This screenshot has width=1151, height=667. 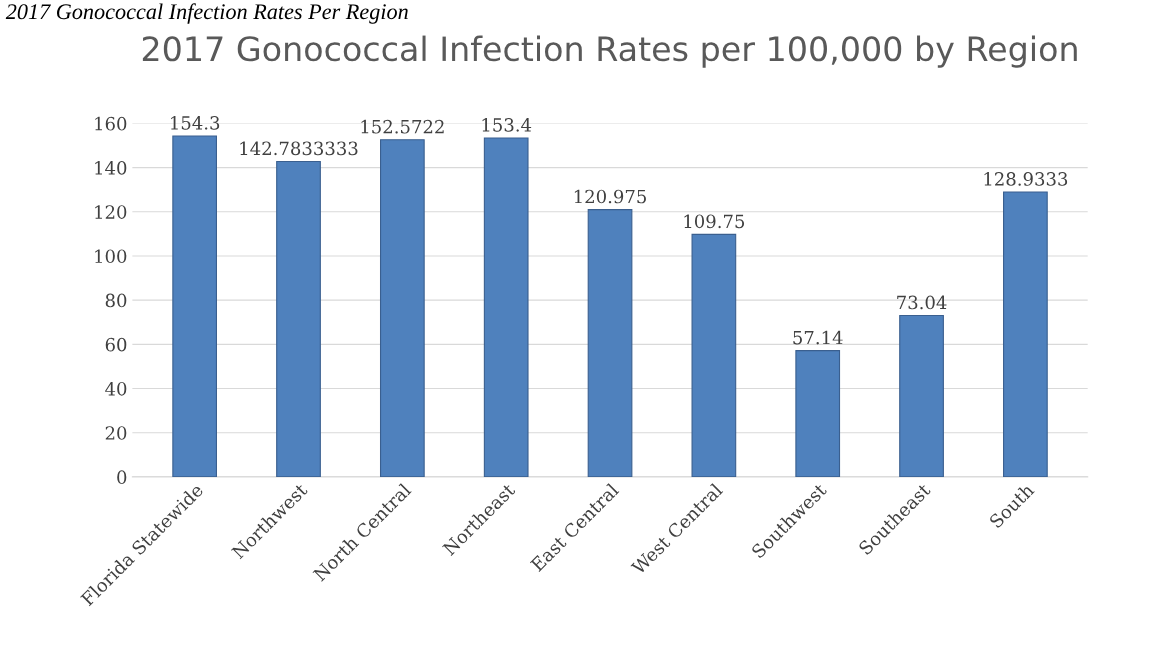 I want to click on y-tick-label: 100, so click(x=111, y=256).